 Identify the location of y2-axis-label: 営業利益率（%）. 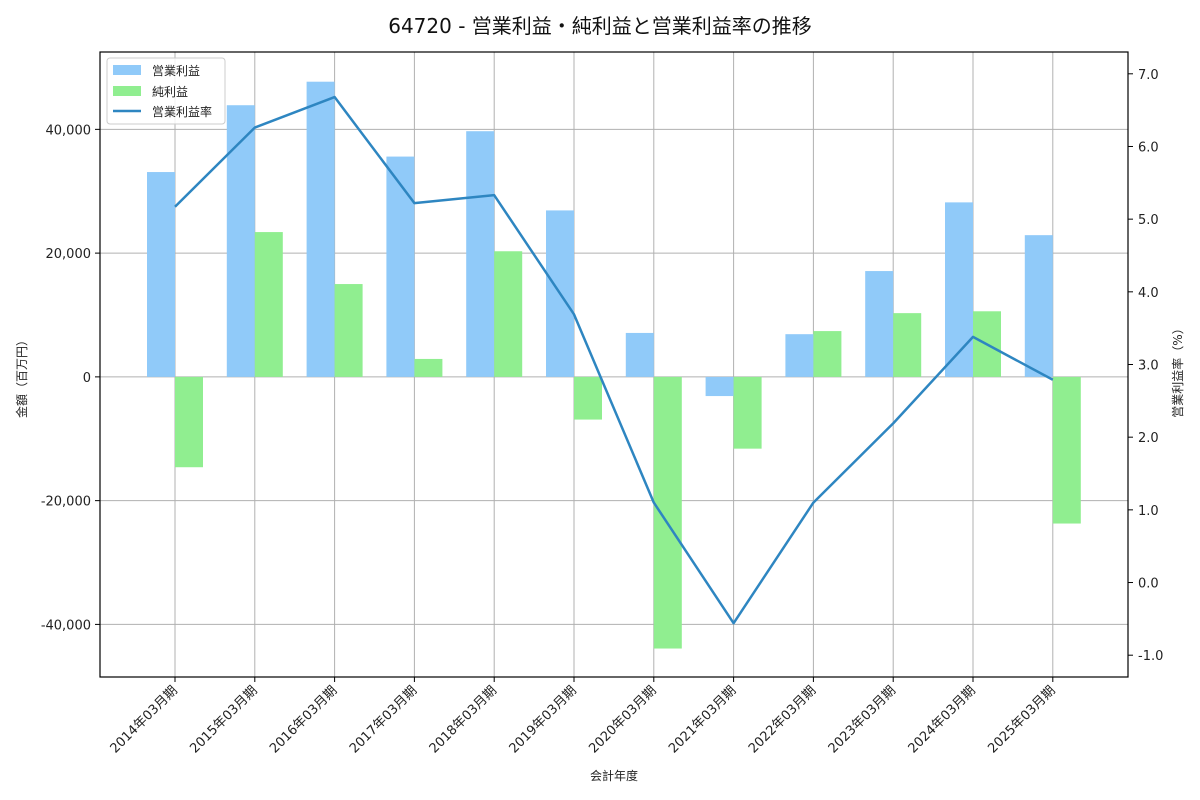
(1177, 369).